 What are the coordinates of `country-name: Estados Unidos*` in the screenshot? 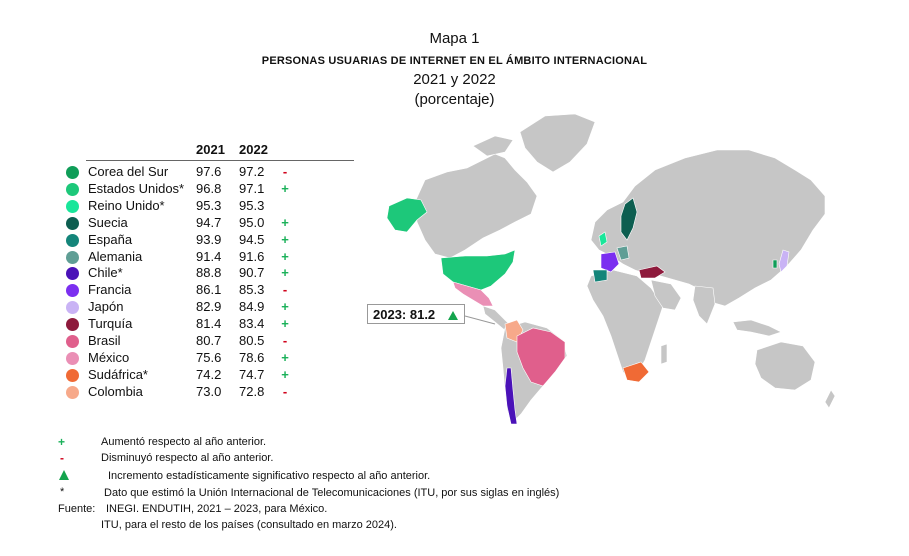 It's located at (136, 188).